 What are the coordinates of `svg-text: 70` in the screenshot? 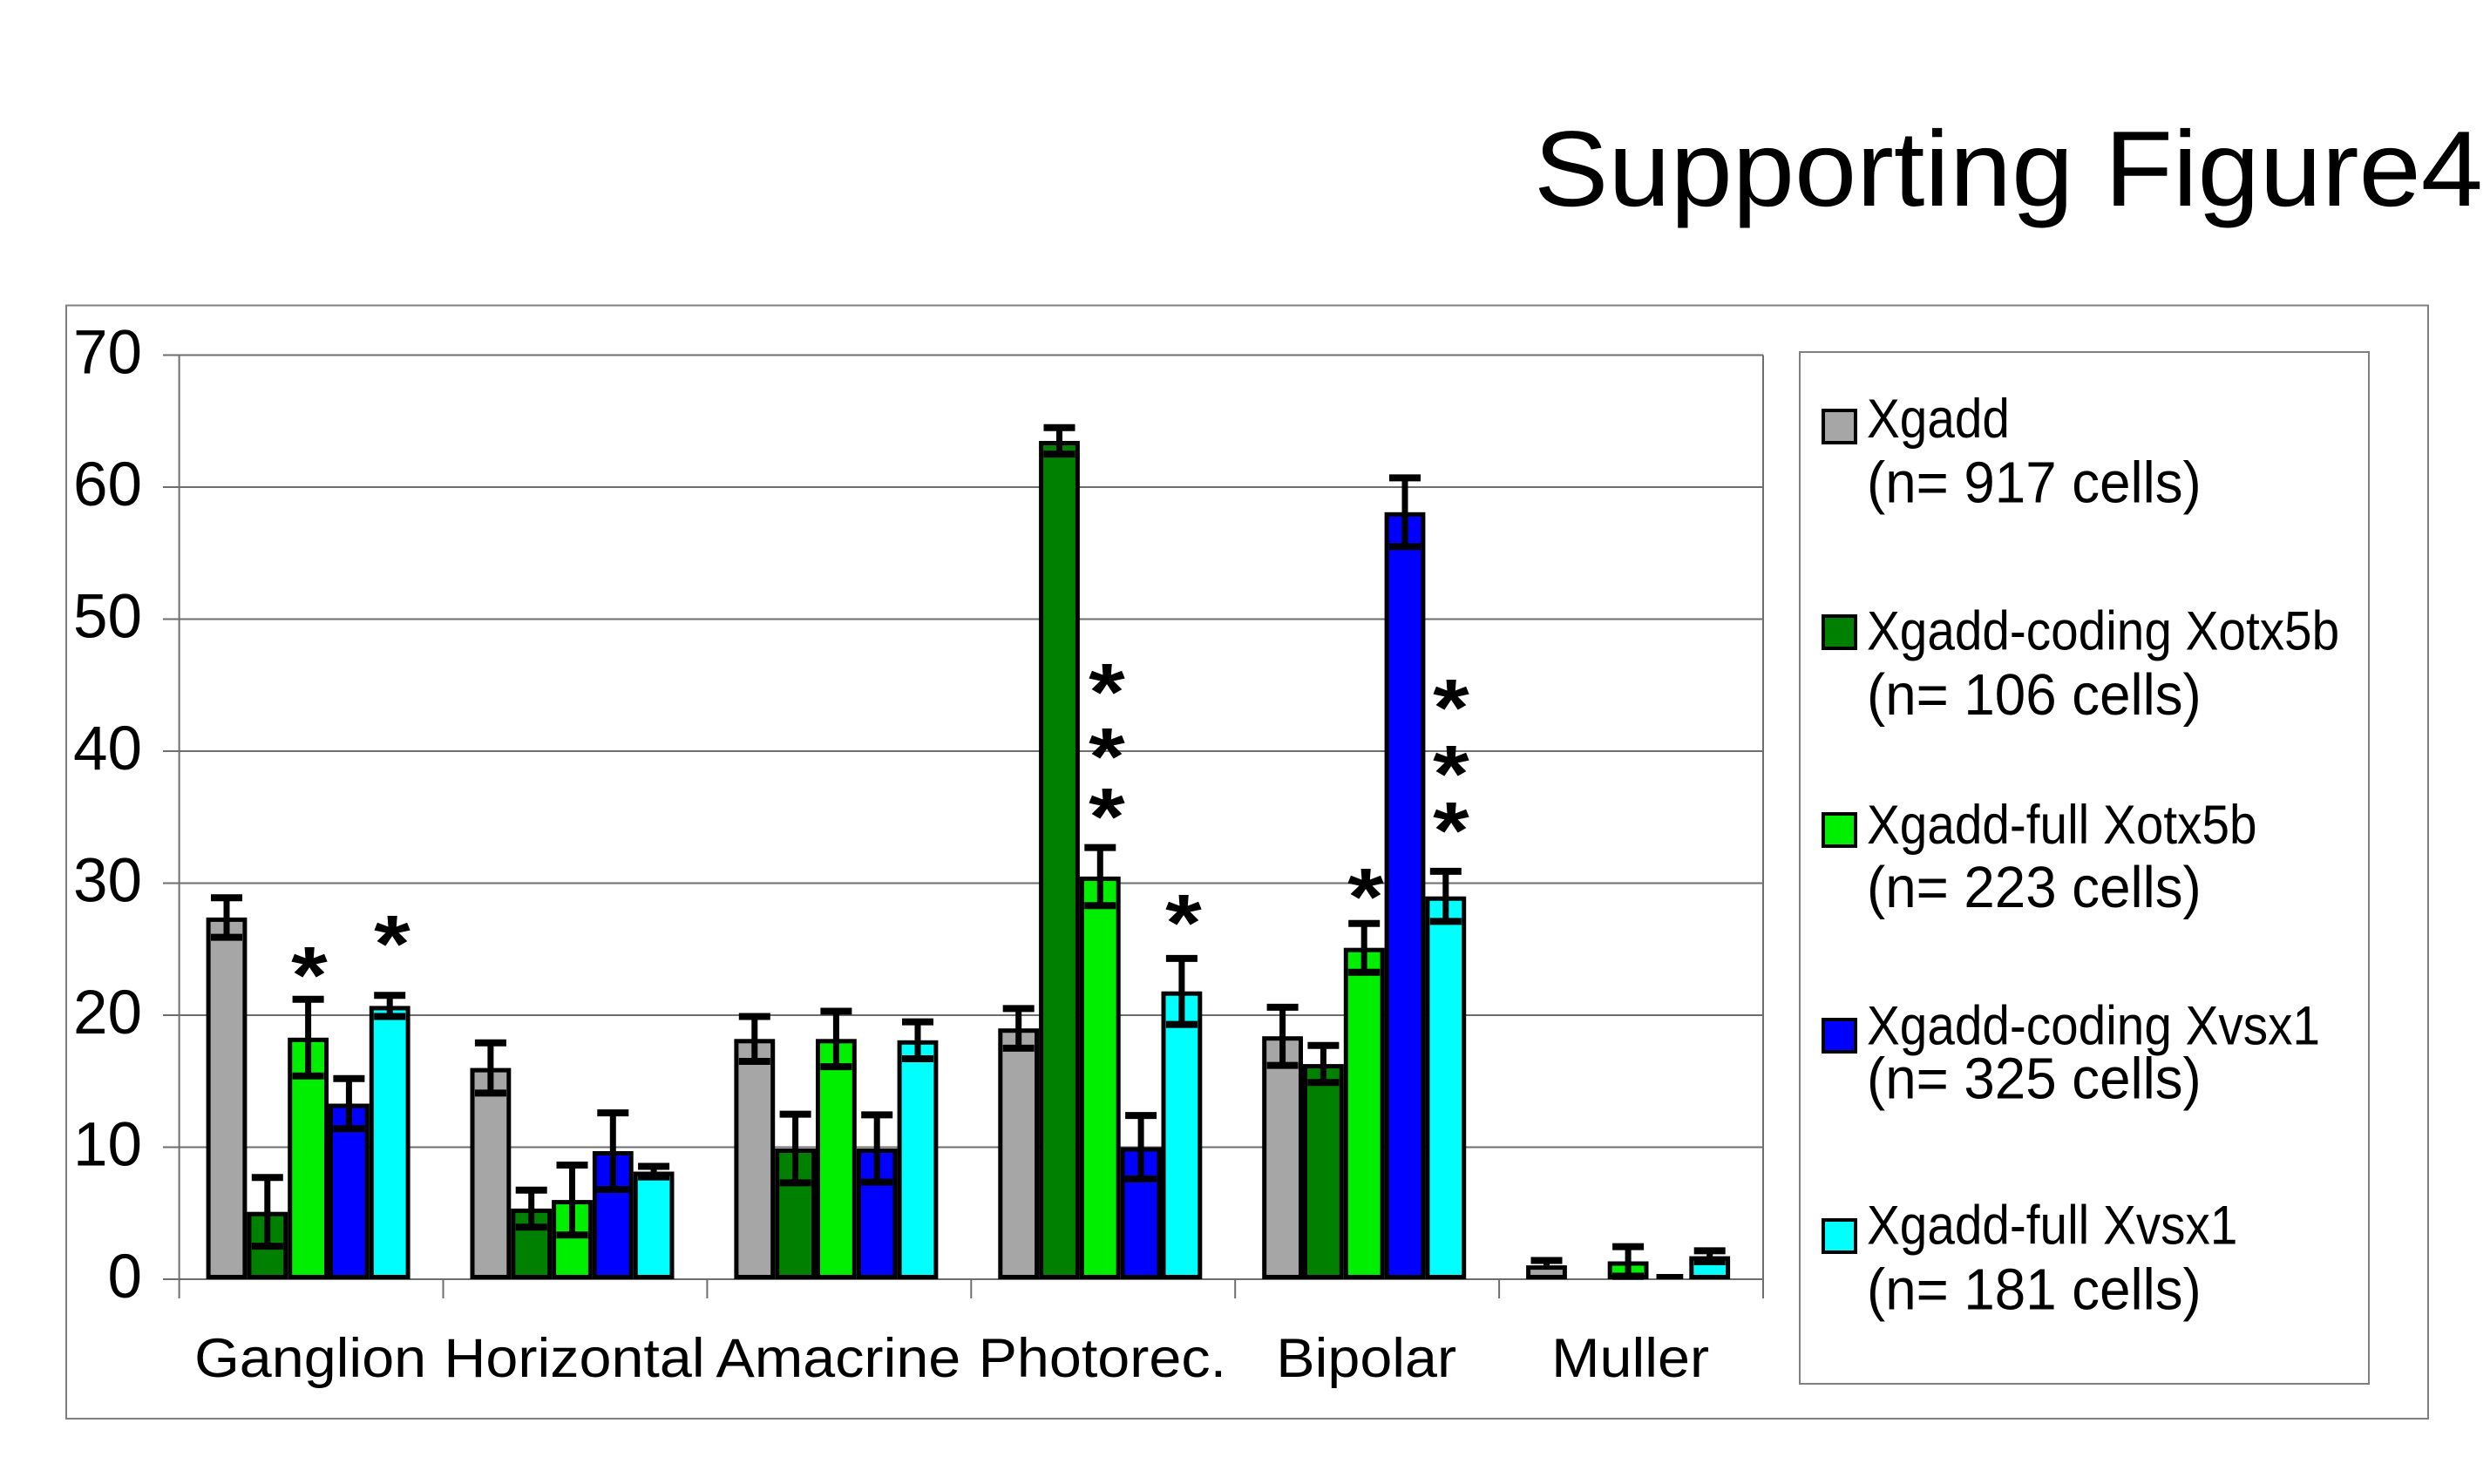 It's located at (107, 353).